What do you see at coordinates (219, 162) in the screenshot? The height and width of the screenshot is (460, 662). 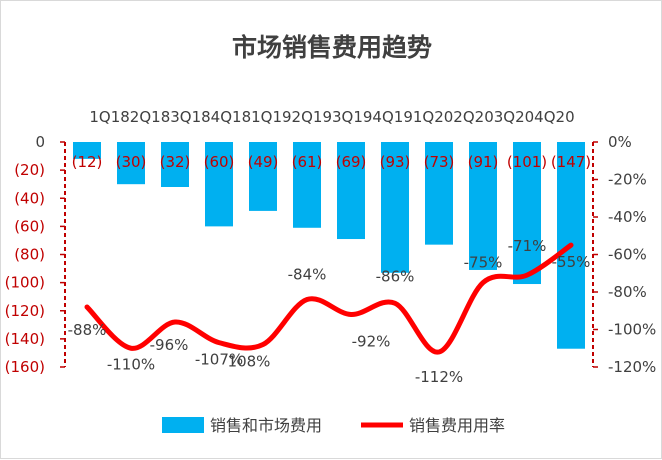 I see `bar-label-4Q18: (60)` at bounding box center [219, 162].